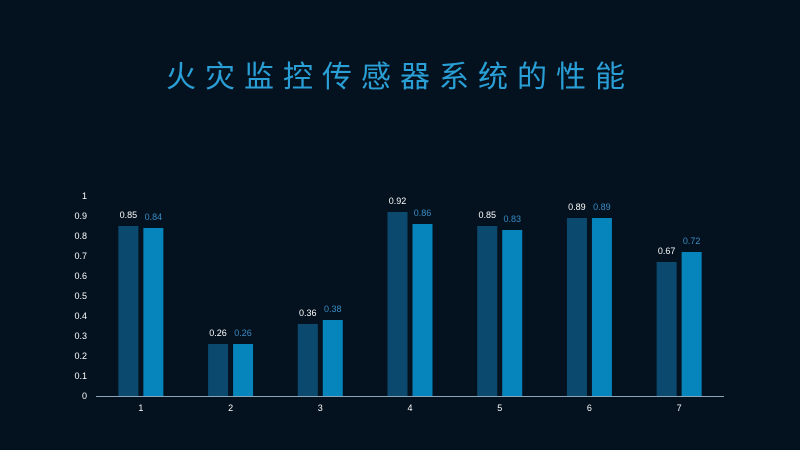 The height and width of the screenshot is (450, 800). I want to click on x-tick-label: 1, so click(140, 408).